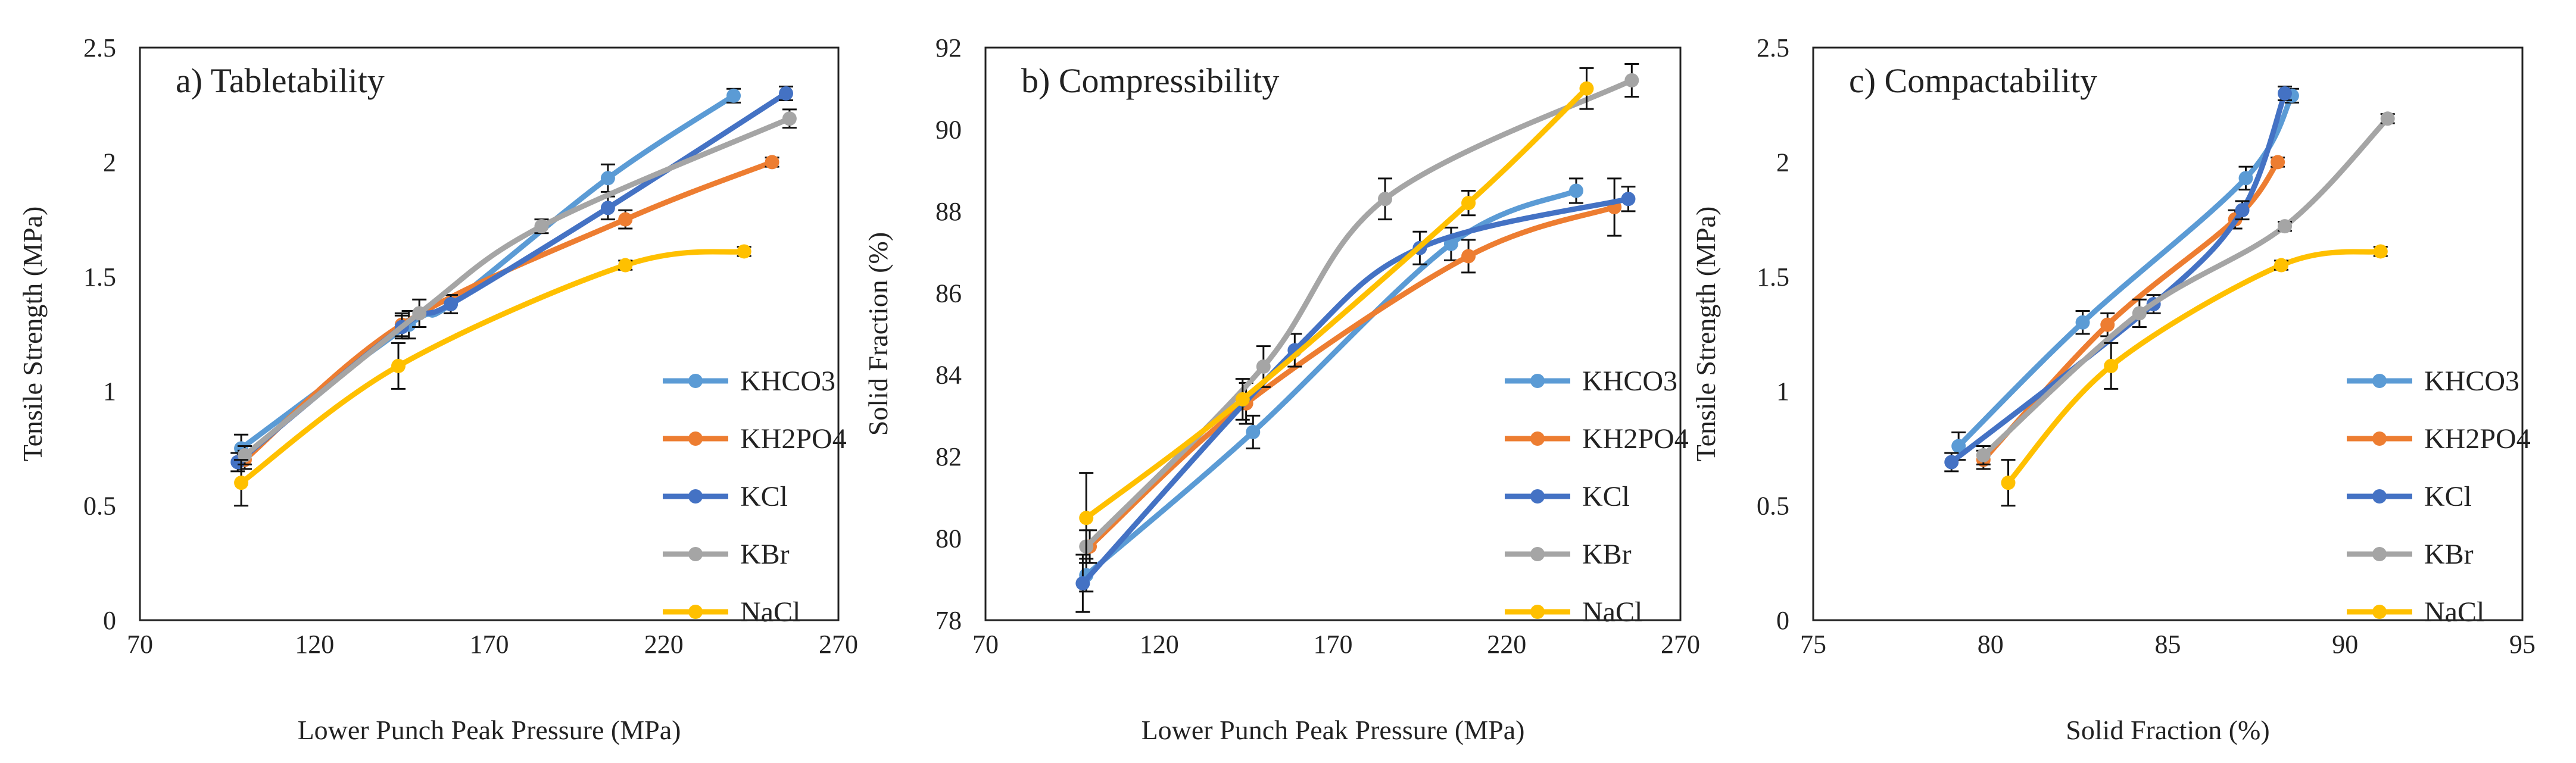  What do you see at coordinates (1782, 620) in the screenshot?
I see `y-tick-label: 0` at bounding box center [1782, 620].